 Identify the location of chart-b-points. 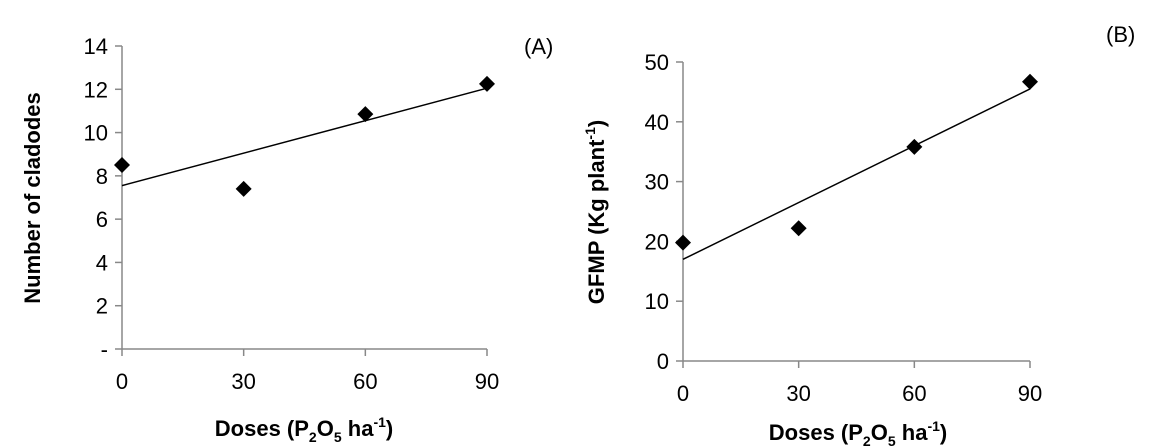
(856, 162).